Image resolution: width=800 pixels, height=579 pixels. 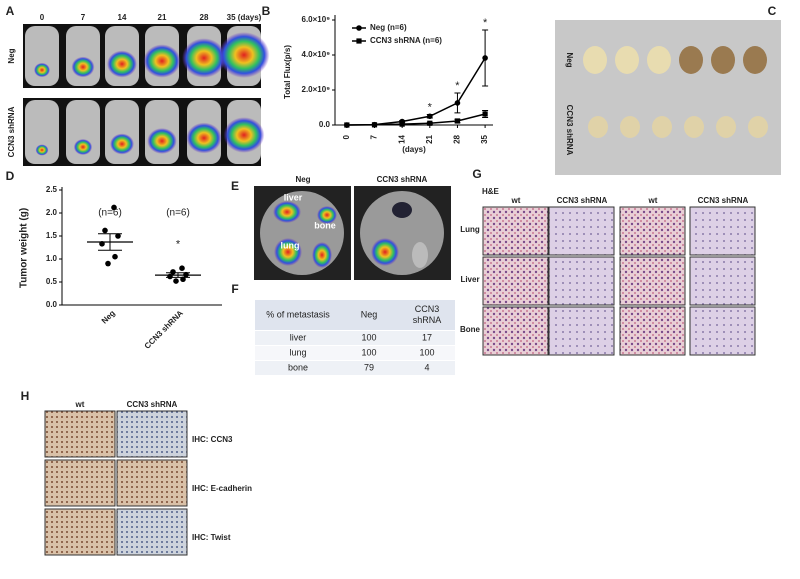 I want to click on table-cell: liver, so click(x=298, y=337).